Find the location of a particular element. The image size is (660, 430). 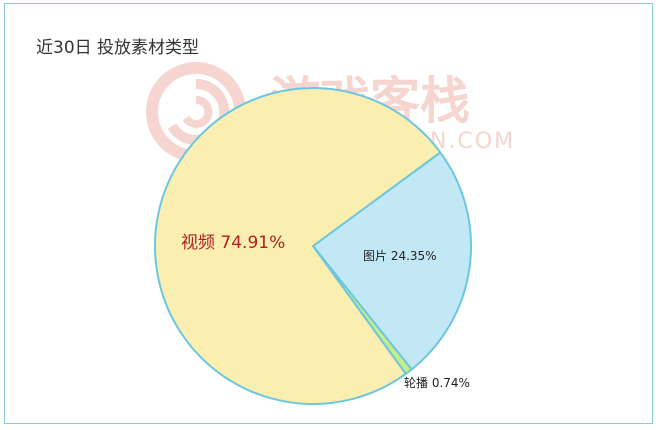

pie-label-image: 图片 24.35% is located at coordinates (400, 256).